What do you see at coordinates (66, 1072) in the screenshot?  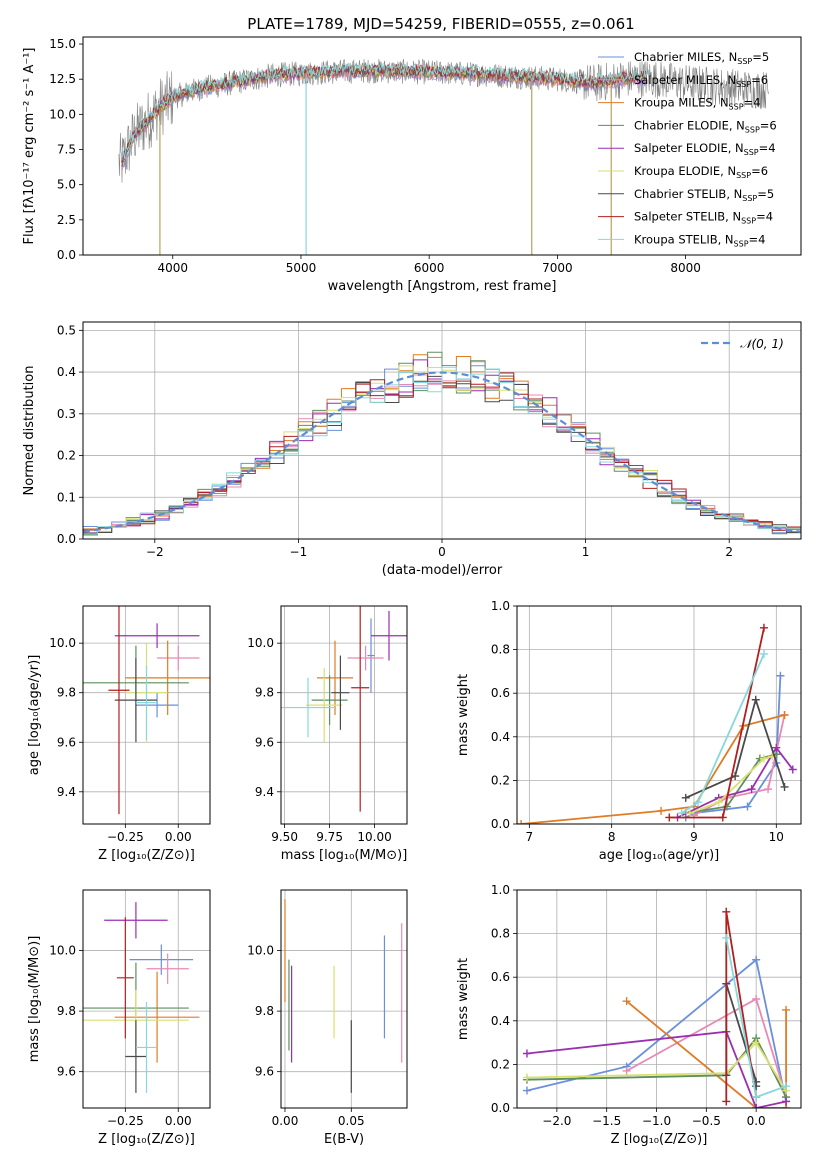 I see `y-tick-label: 9.6` at bounding box center [66, 1072].